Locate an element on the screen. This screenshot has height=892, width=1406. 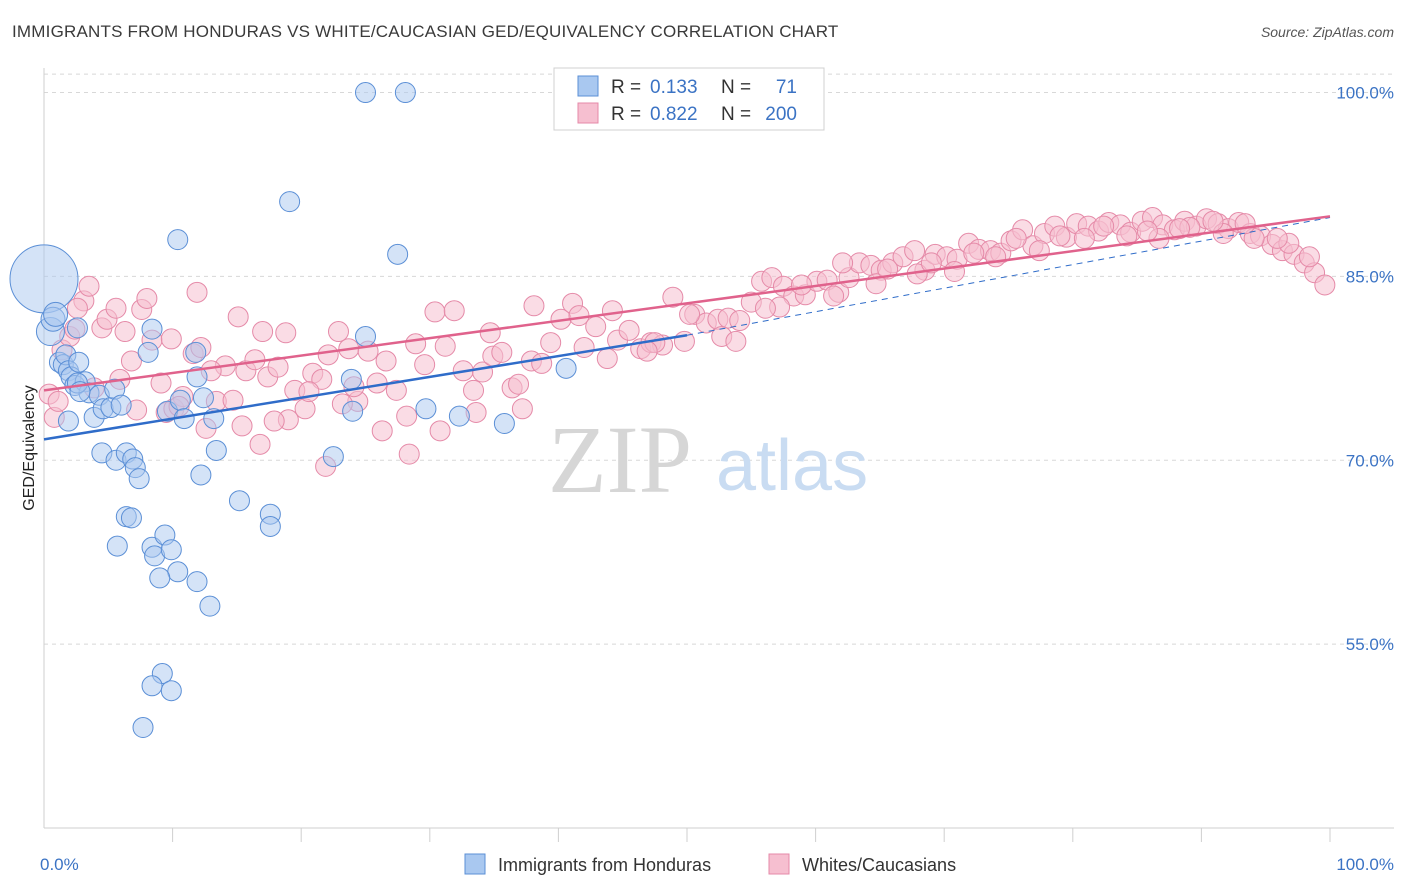
trend-line-honduras is located at coordinates (365, 387).